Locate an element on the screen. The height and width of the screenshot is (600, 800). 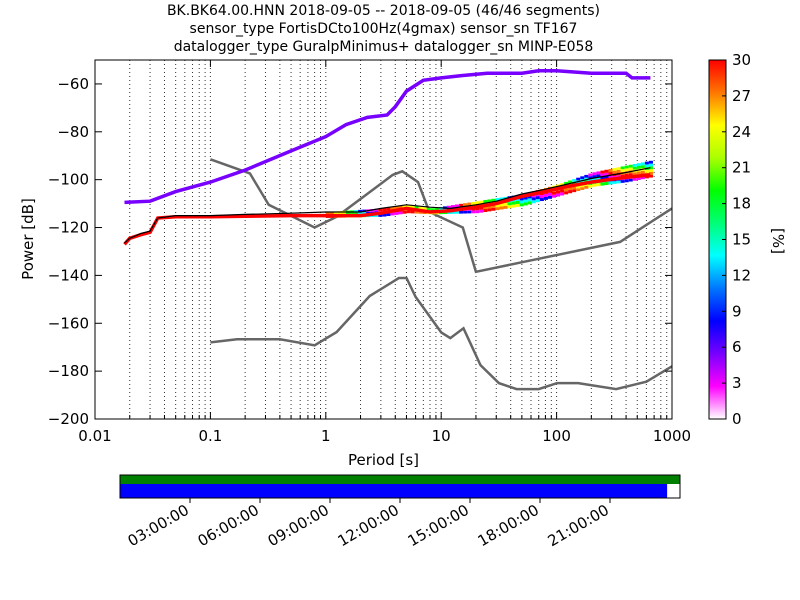
availability-bottom-strip is located at coordinates (394, 491).